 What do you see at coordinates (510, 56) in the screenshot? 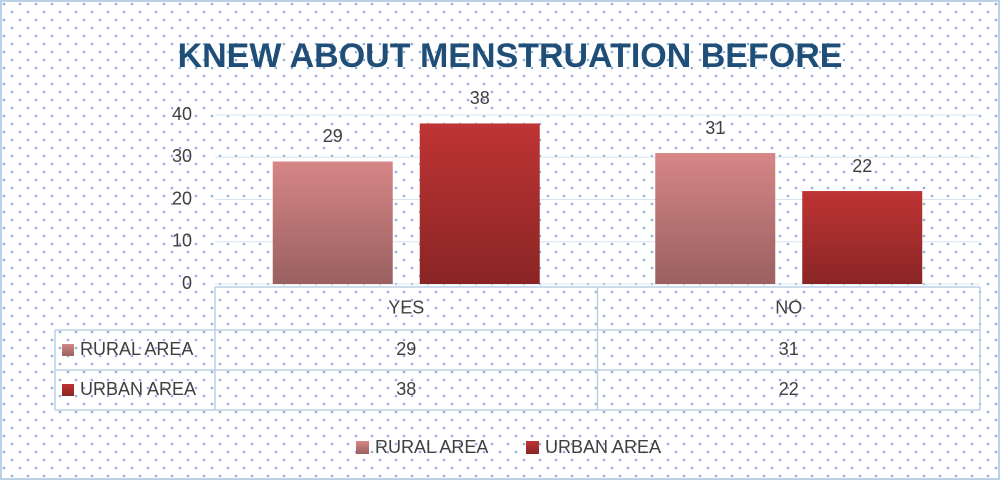
I see `chart-title: KNEW ABOUT MENSTRUATION BEFORE` at bounding box center [510, 56].